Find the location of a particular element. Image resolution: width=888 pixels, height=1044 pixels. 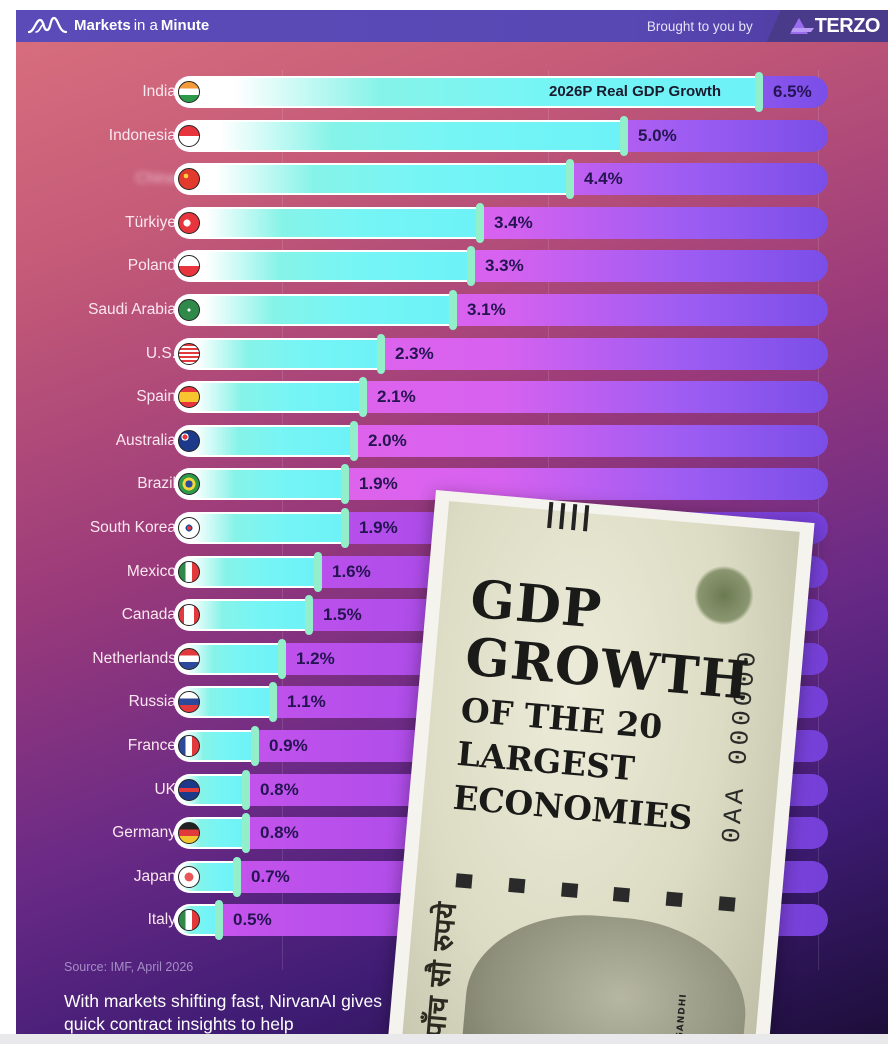

chart-row: India 6.5% 2026P Real GDP Growth is located at coordinates (452, 92).